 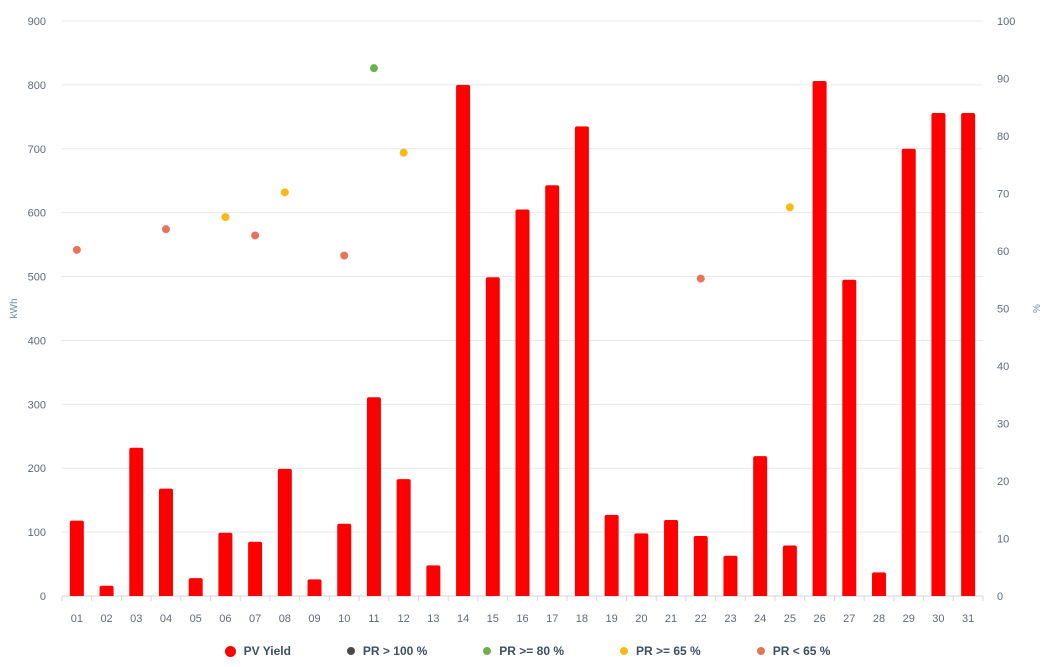 What do you see at coordinates (344, 619) in the screenshot?
I see `x-tick-label: 10` at bounding box center [344, 619].